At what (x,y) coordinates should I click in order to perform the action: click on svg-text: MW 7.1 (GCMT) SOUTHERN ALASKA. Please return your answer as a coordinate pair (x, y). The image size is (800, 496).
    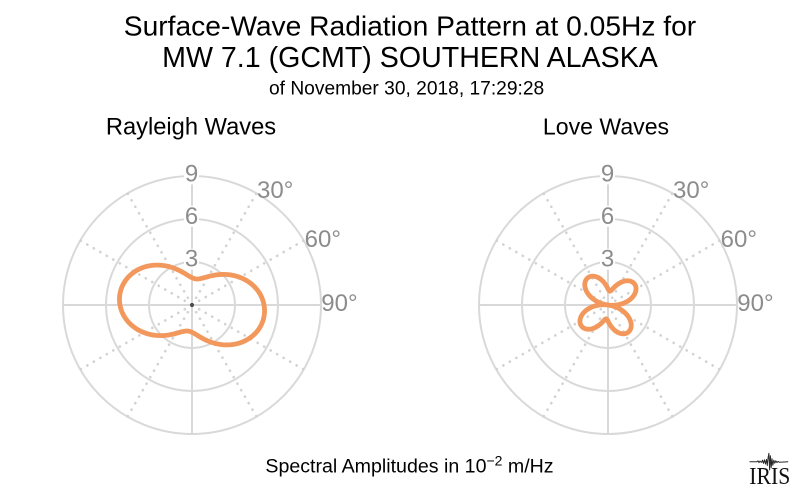
    Looking at the image, I should click on (410, 58).